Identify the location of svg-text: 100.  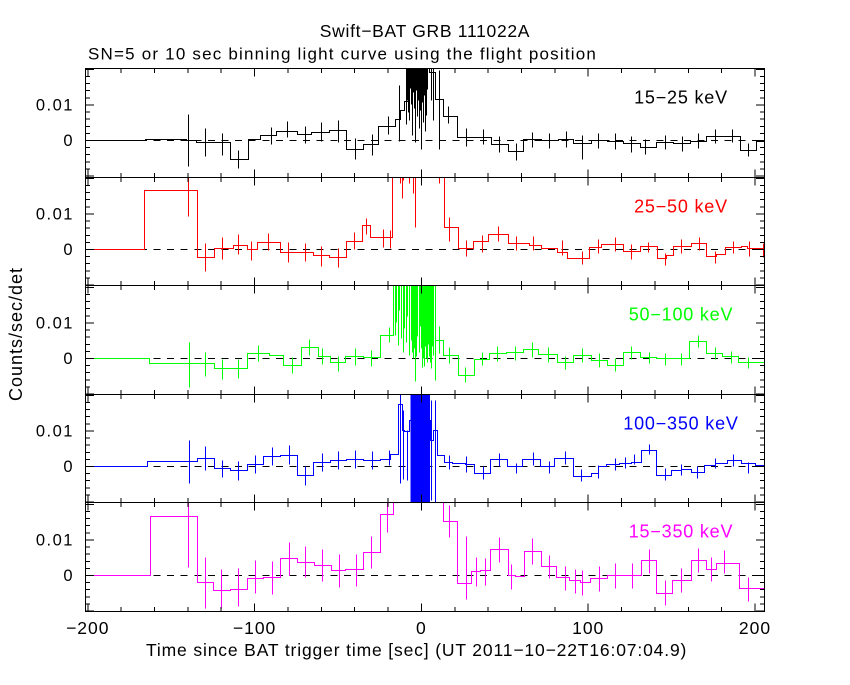
(588, 628).